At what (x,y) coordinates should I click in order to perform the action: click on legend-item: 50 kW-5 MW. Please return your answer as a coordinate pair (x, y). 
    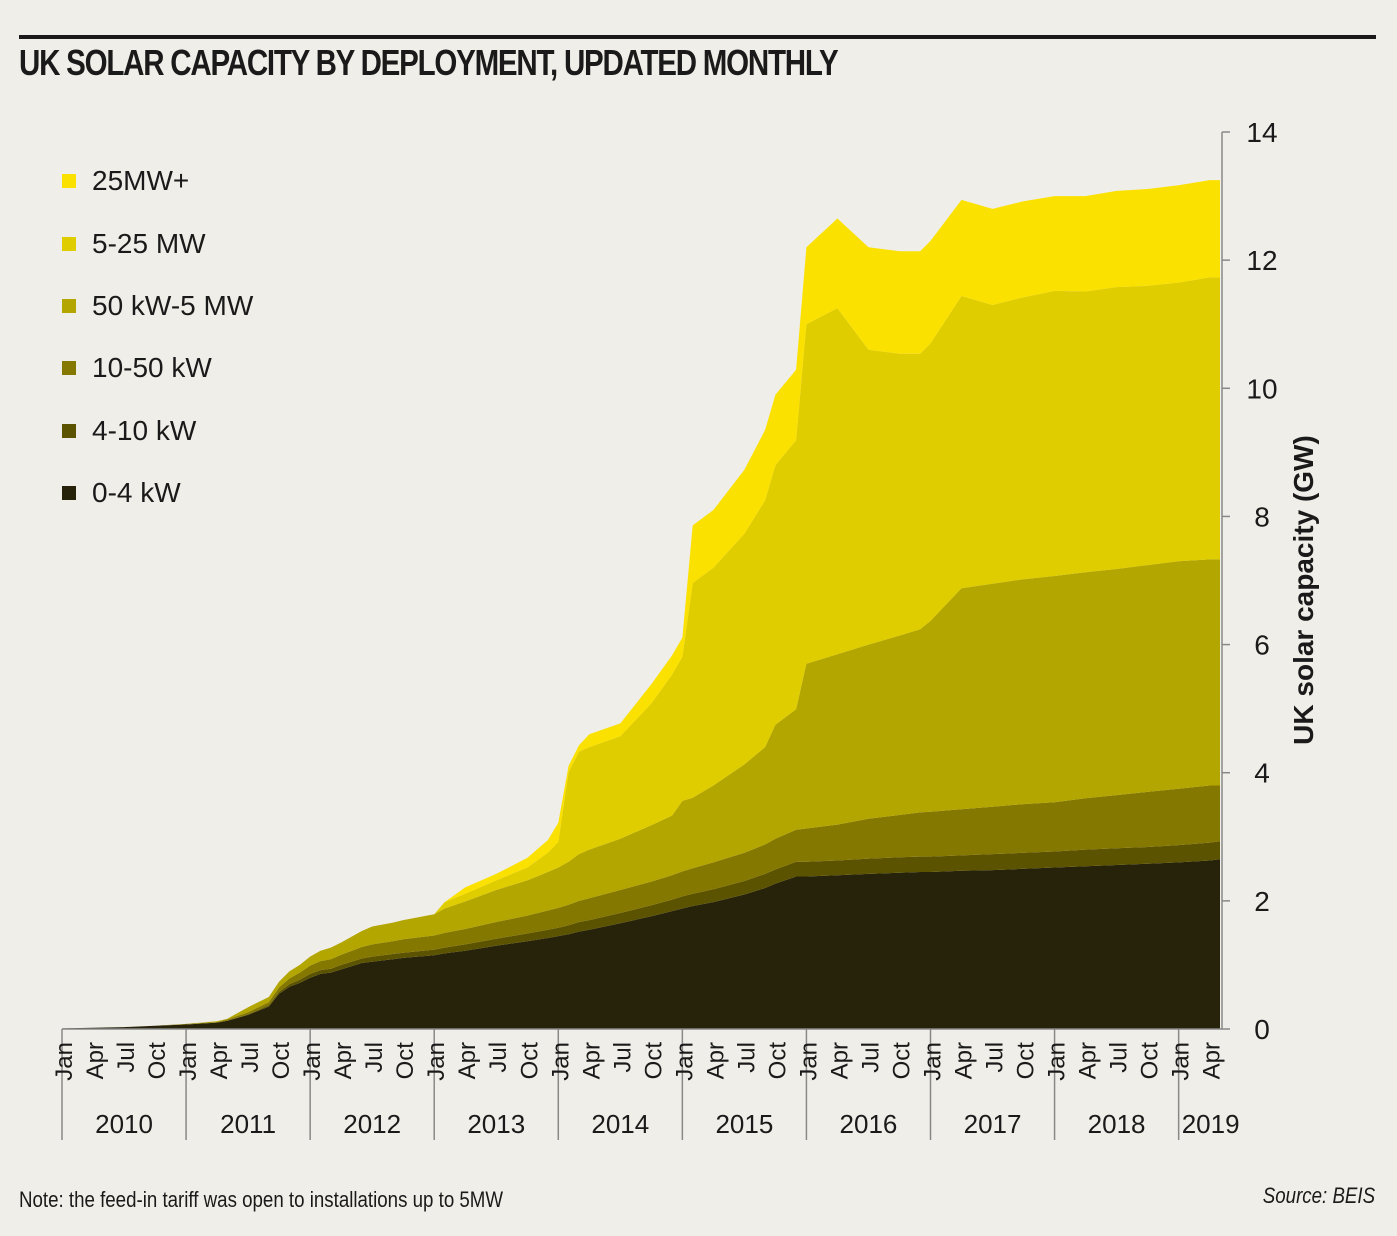
    Looking at the image, I should click on (157, 306).